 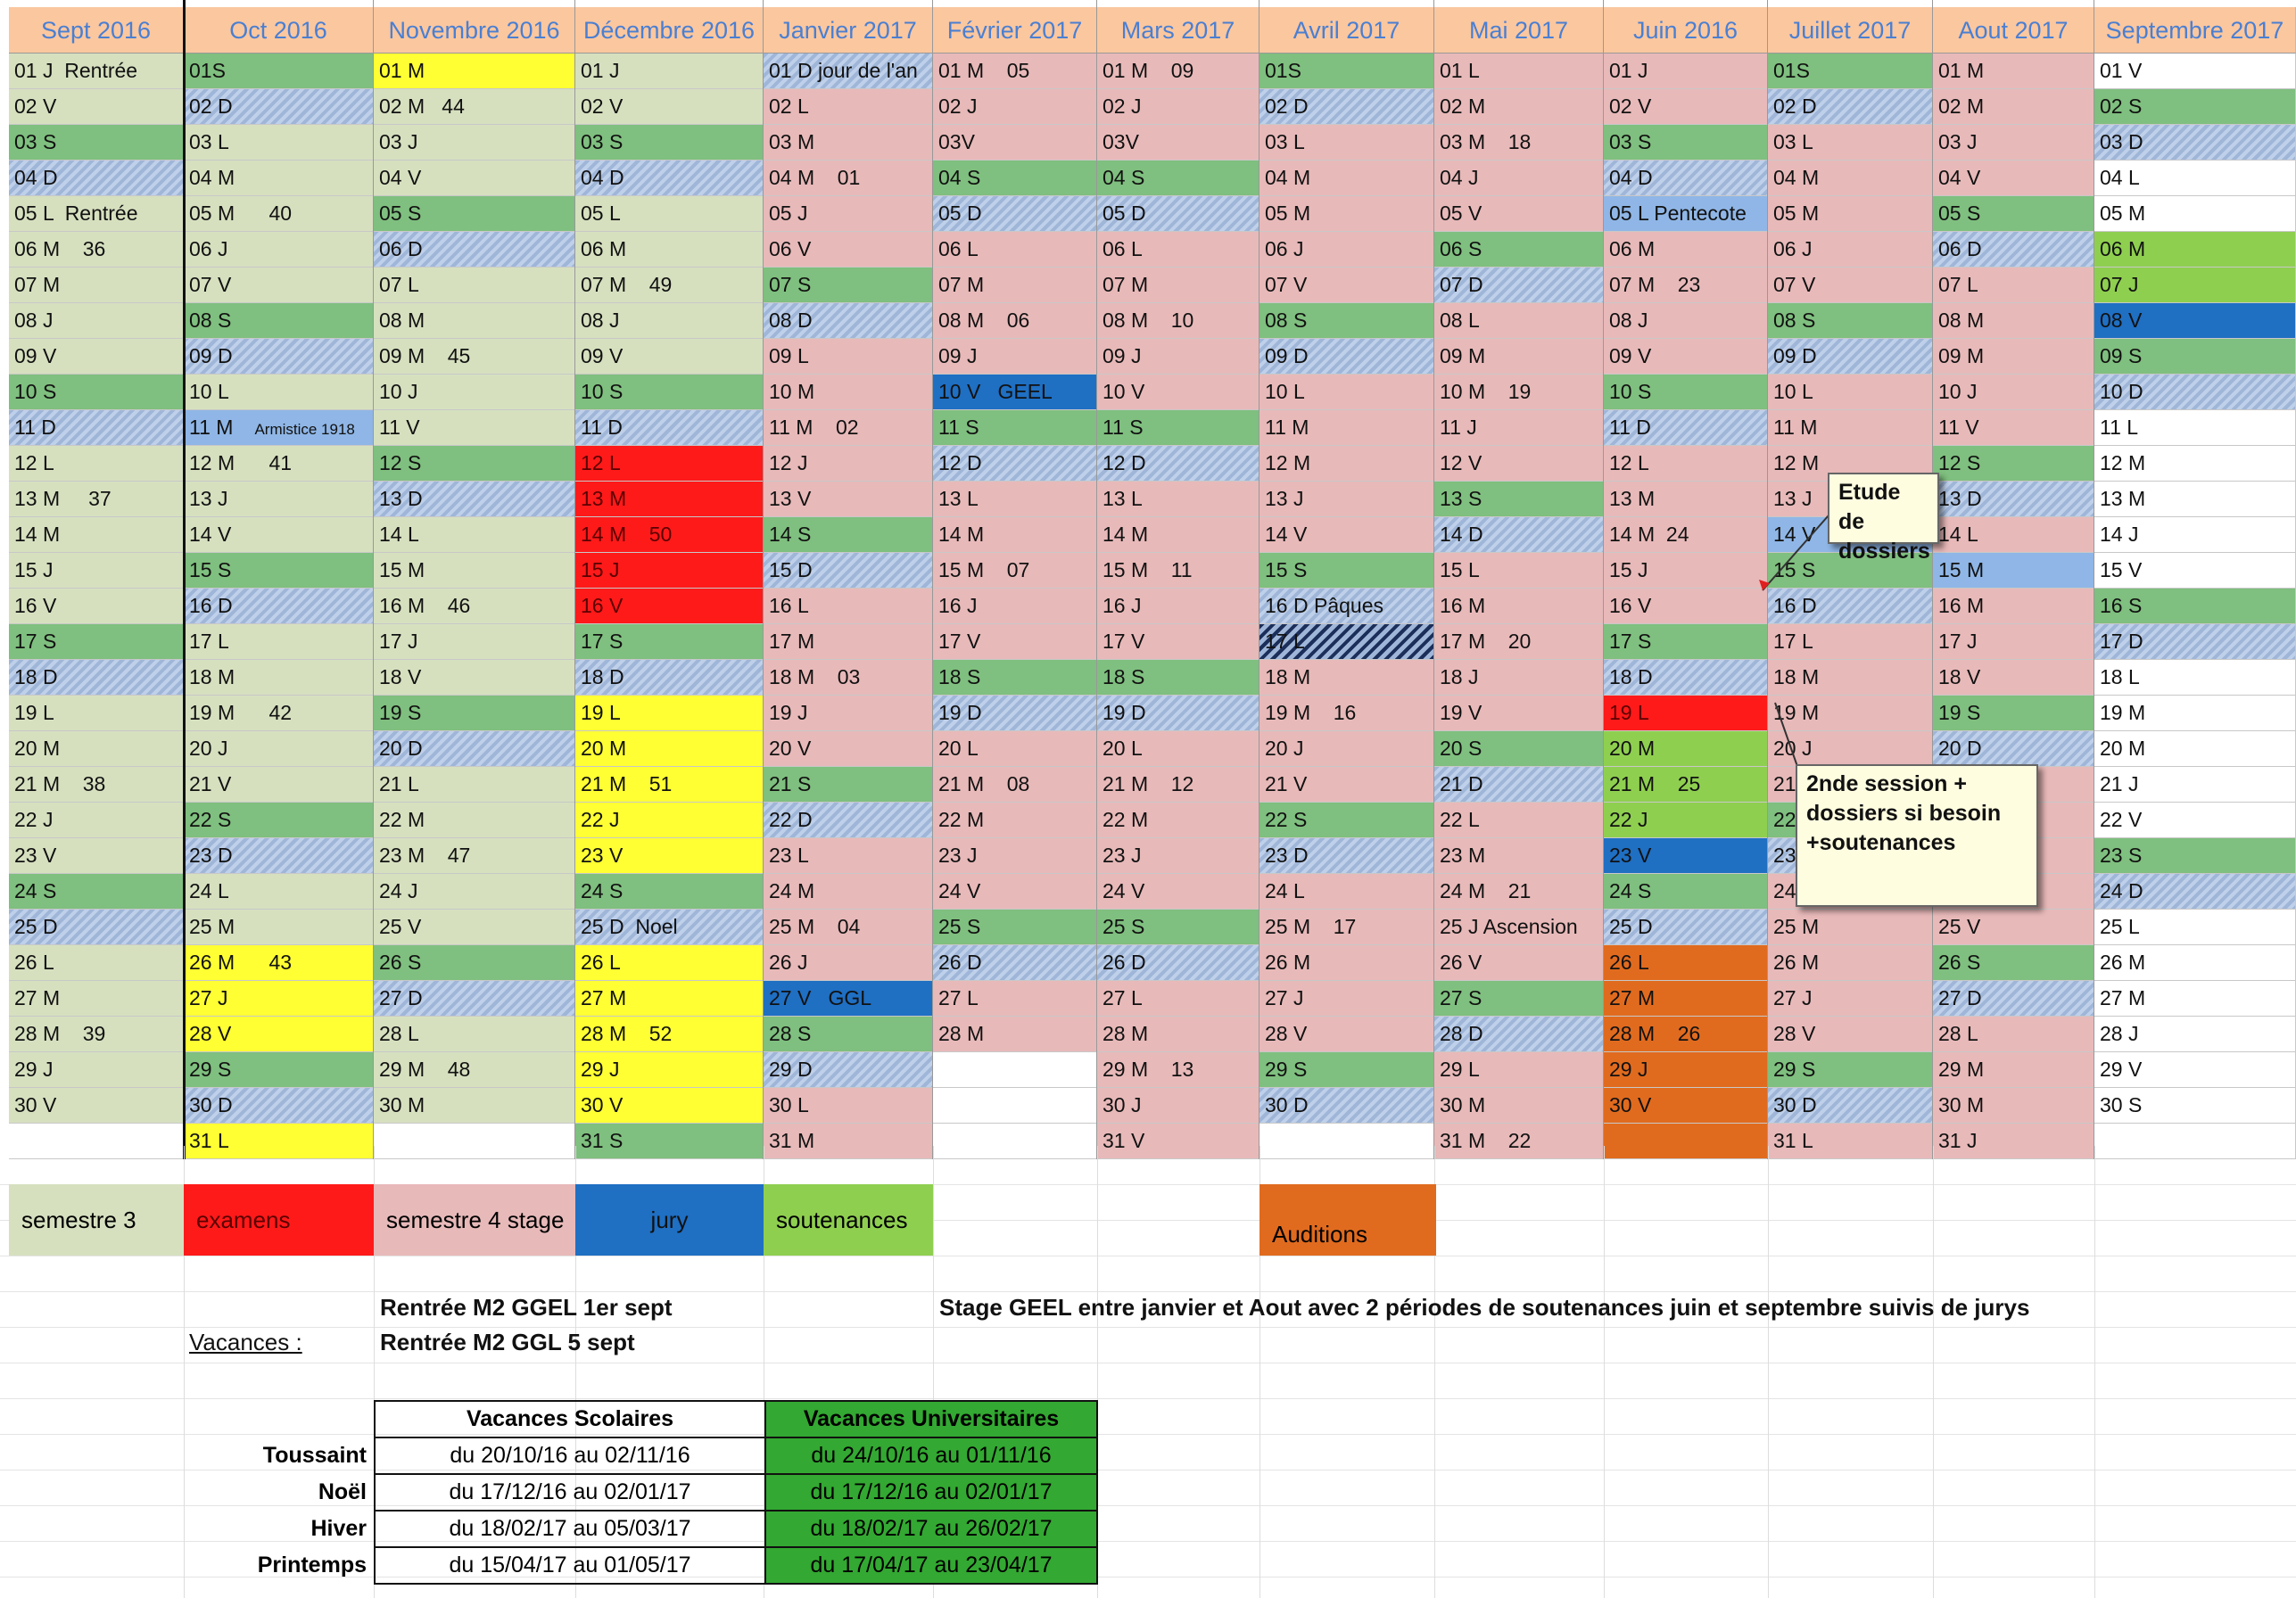 What do you see at coordinates (1519, 321) in the screenshot?
I see `day-cell: 08 L` at bounding box center [1519, 321].